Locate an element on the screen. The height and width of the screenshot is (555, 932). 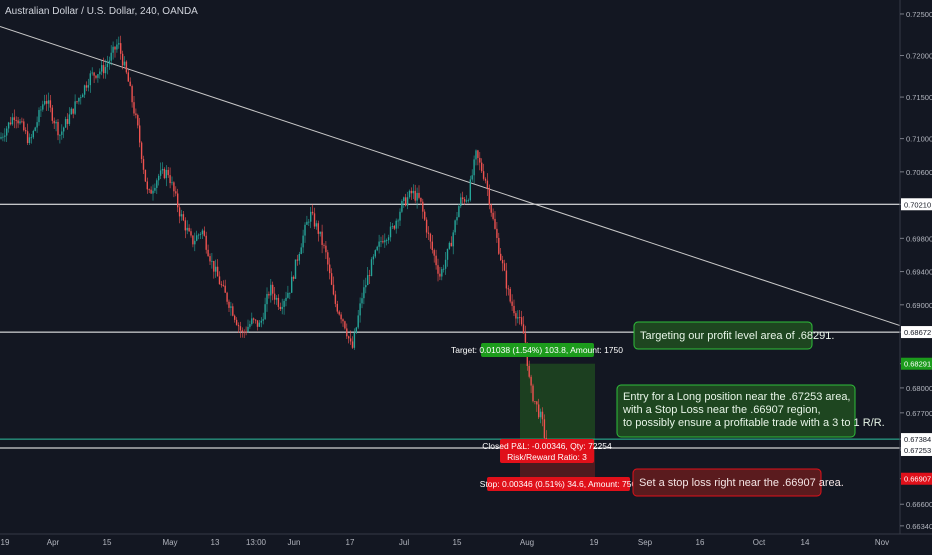
price-tick-label: 0.69800 is located at coordinates (919, 238).